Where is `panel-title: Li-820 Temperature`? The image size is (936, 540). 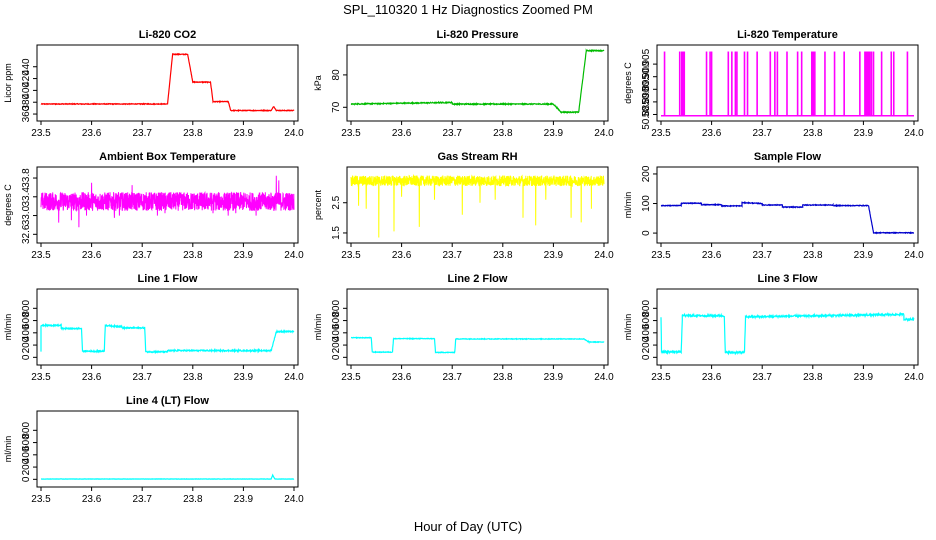
panel-title: Li-820 Temperature is located at coordinates (787, 35).